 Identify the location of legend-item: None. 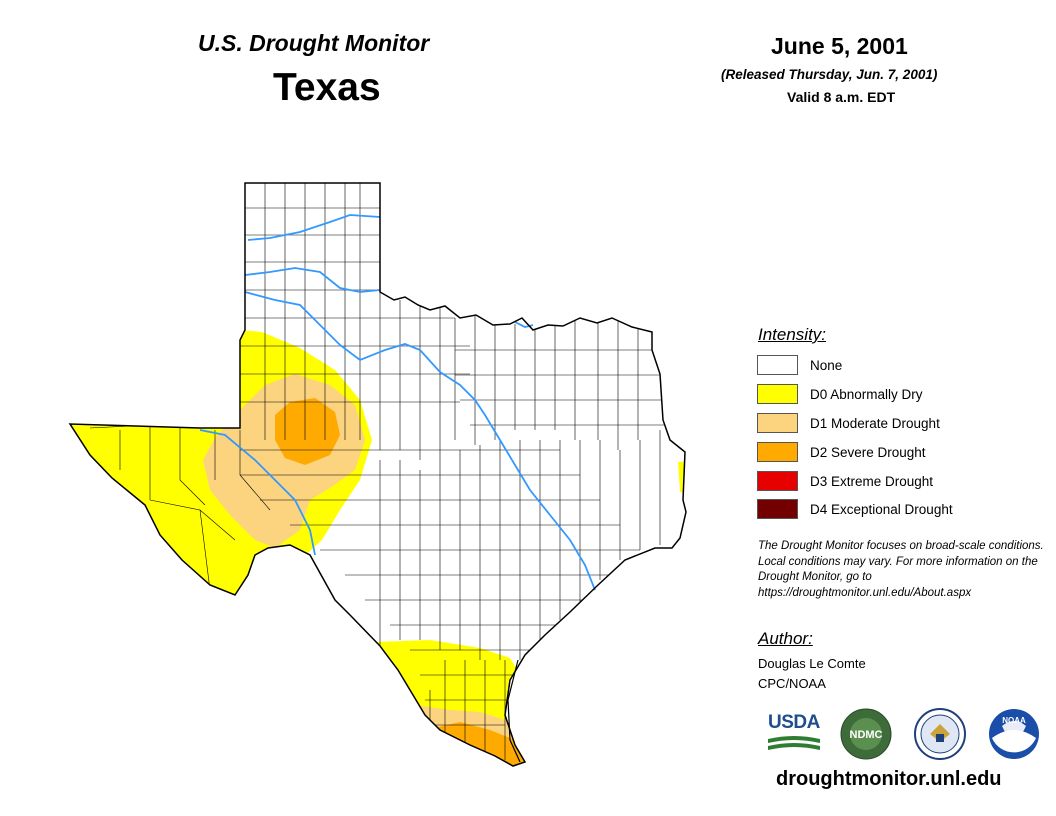
(799, 365).